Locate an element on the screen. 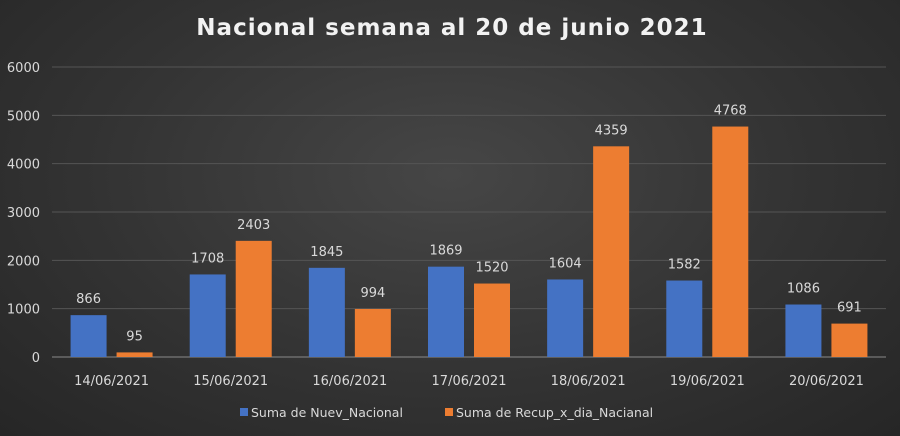  data-label: 1845 is located at coordinates (326, 252).